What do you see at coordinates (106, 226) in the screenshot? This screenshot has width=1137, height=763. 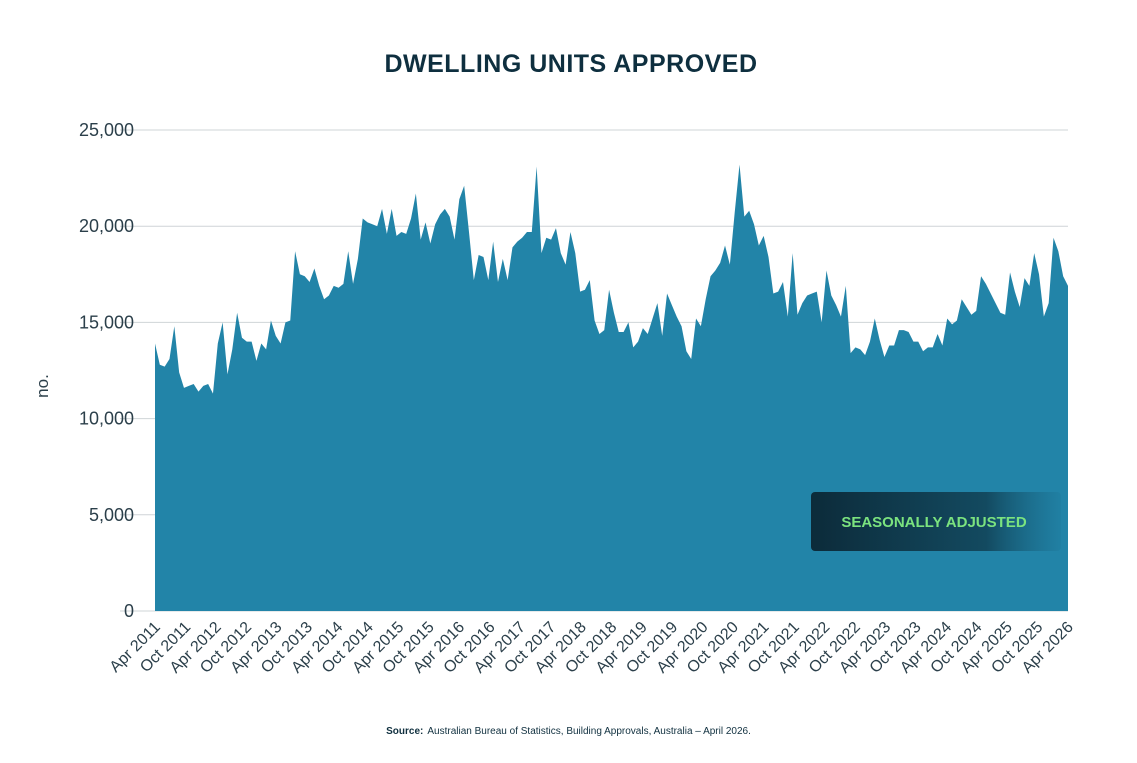 I see `y-tick-label: 20,000` at bounding box center [106, 226].